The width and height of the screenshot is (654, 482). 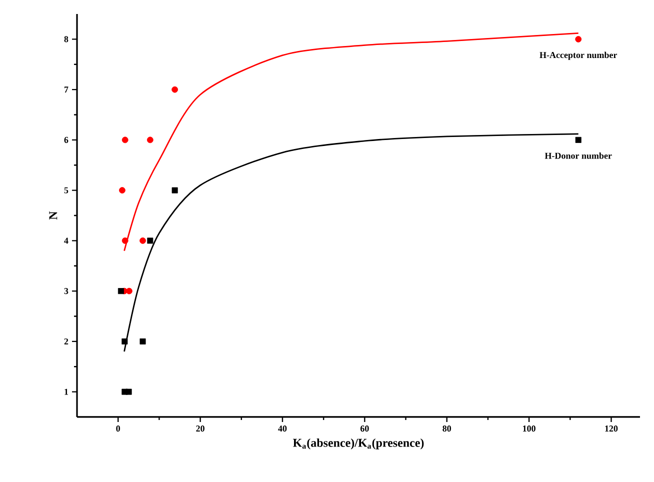 What do you see at coordinates (66, 291) in the screenshot?
I see `y-tick-label: 3` at bounding box center [66, 291].